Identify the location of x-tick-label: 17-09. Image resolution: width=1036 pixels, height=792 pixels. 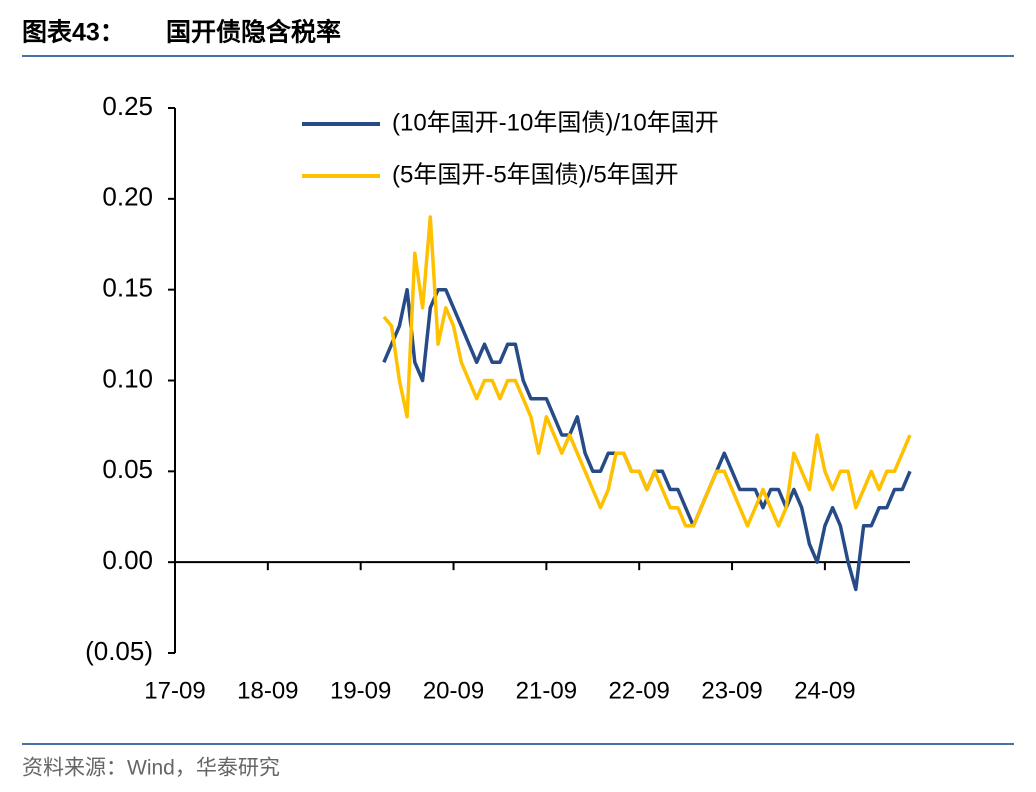
(174, 690).